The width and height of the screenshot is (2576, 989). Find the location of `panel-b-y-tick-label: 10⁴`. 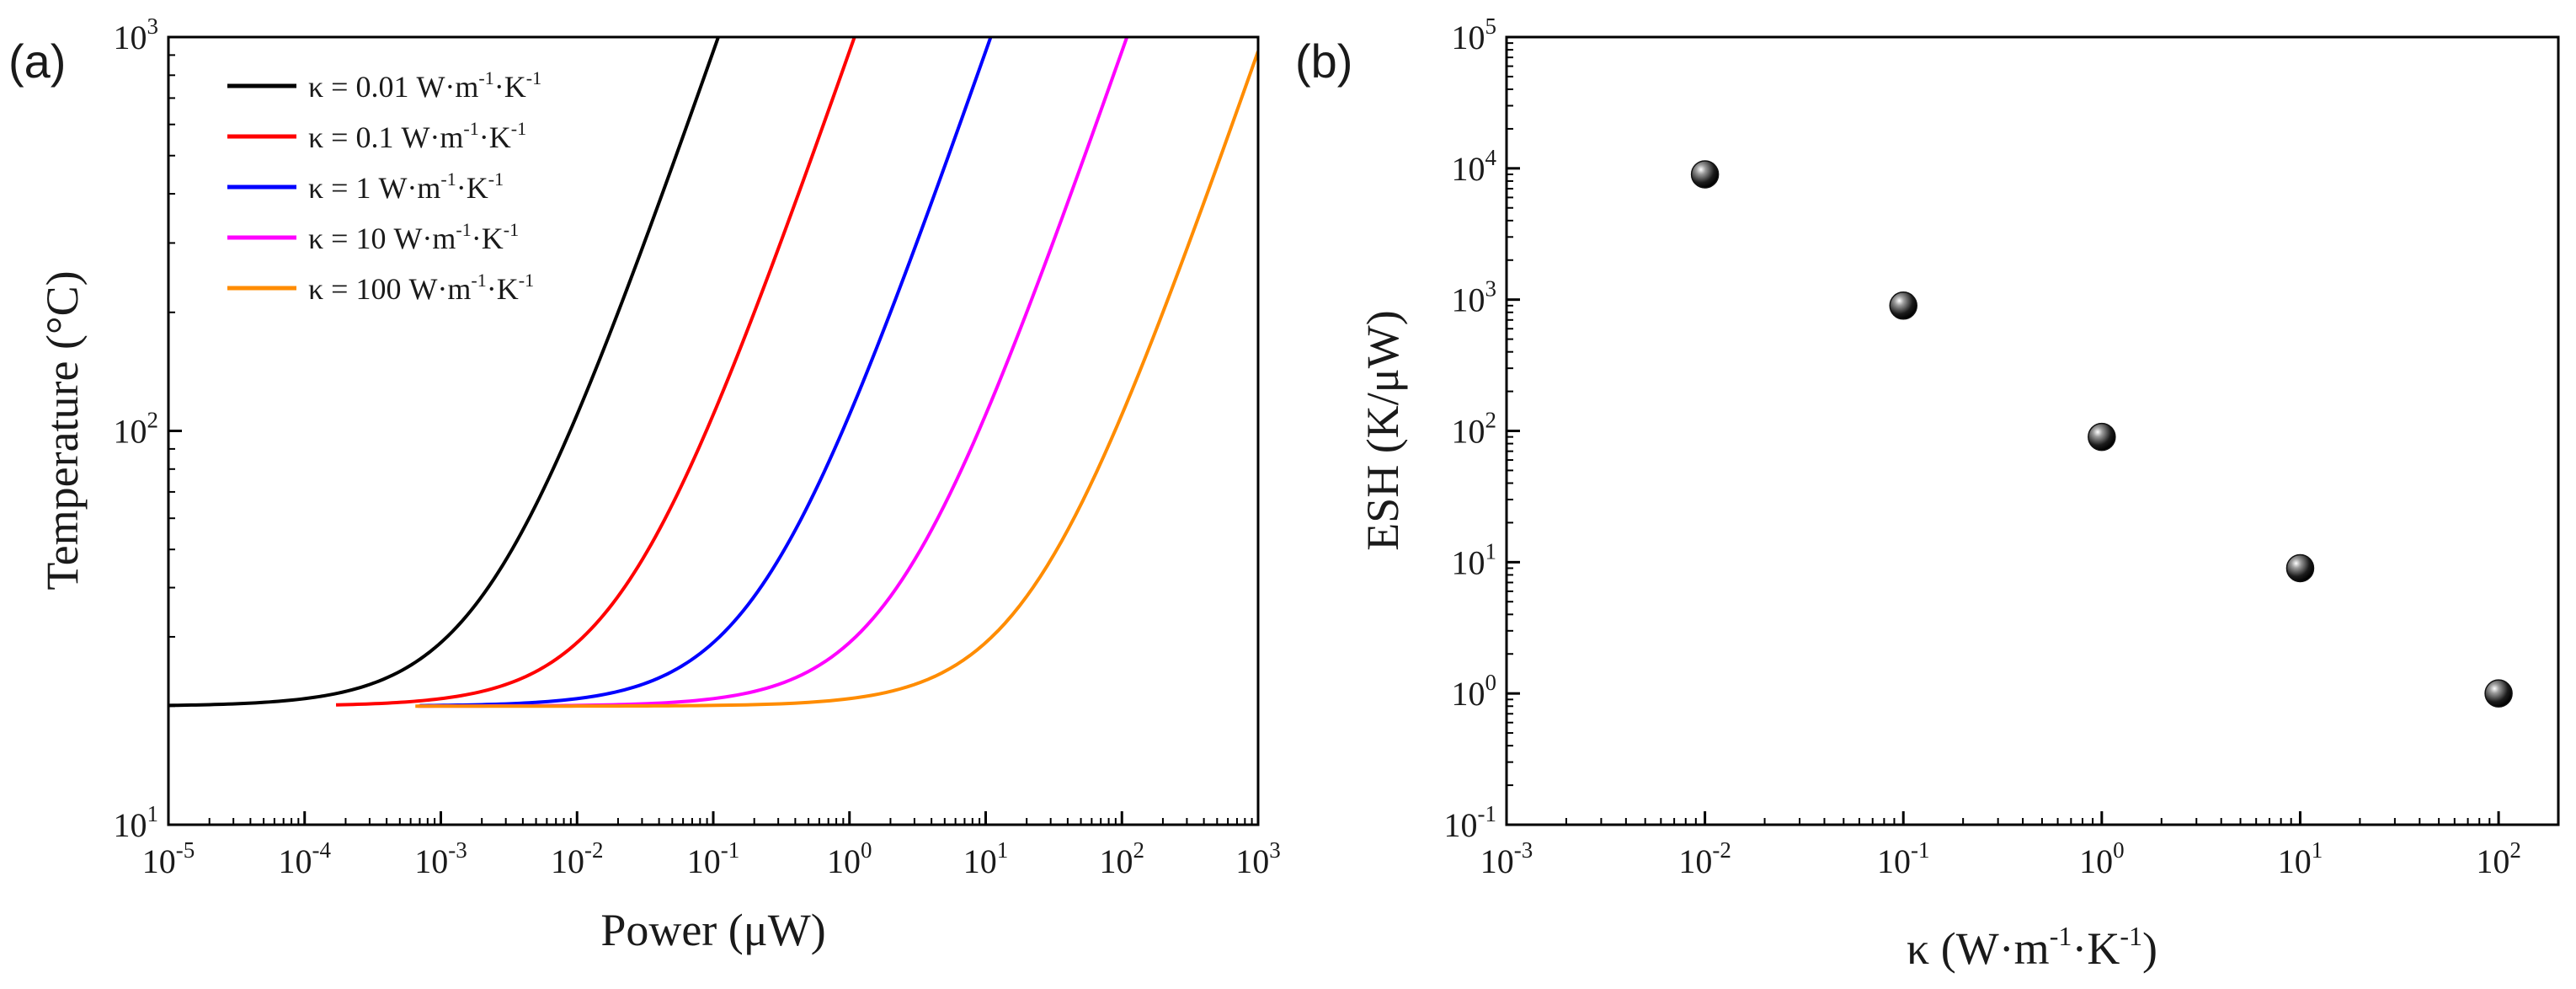

panel-b-y-tick-label: 10⁴ is located at coordinates (1474, 167).